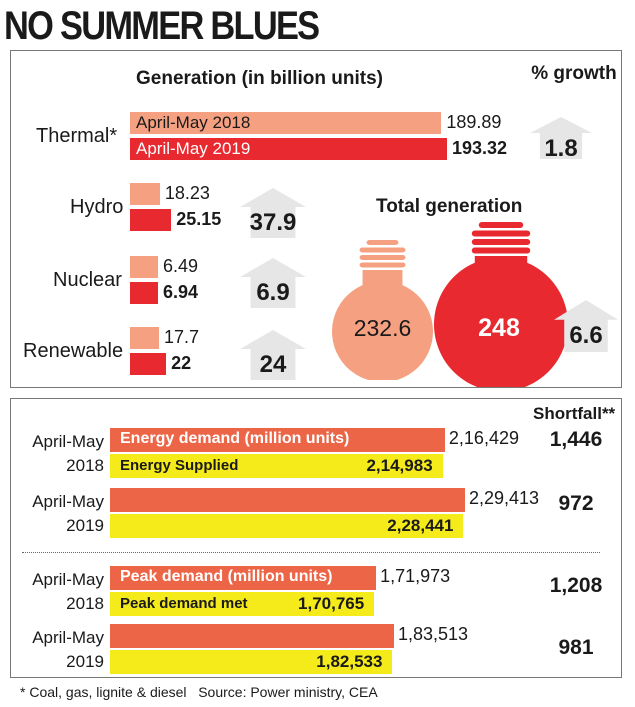  Describe the element at coordinates (193, 122) in the screenshot. I see `series-label: April-May 2018` at that location.